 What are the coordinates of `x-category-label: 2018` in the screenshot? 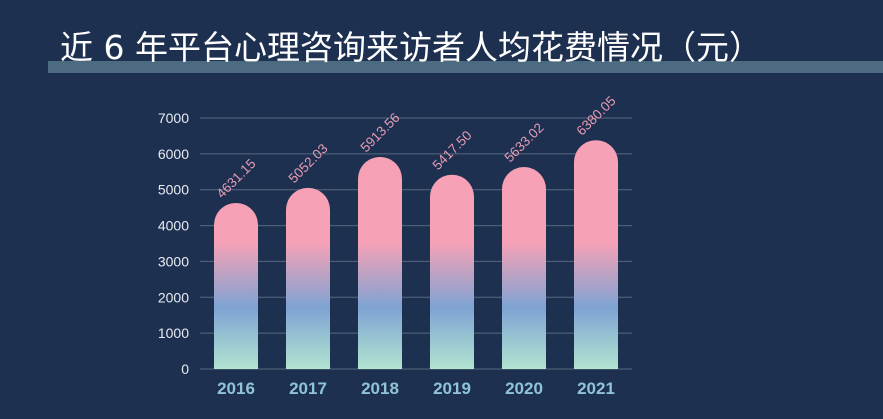 It's located at (380, 388).